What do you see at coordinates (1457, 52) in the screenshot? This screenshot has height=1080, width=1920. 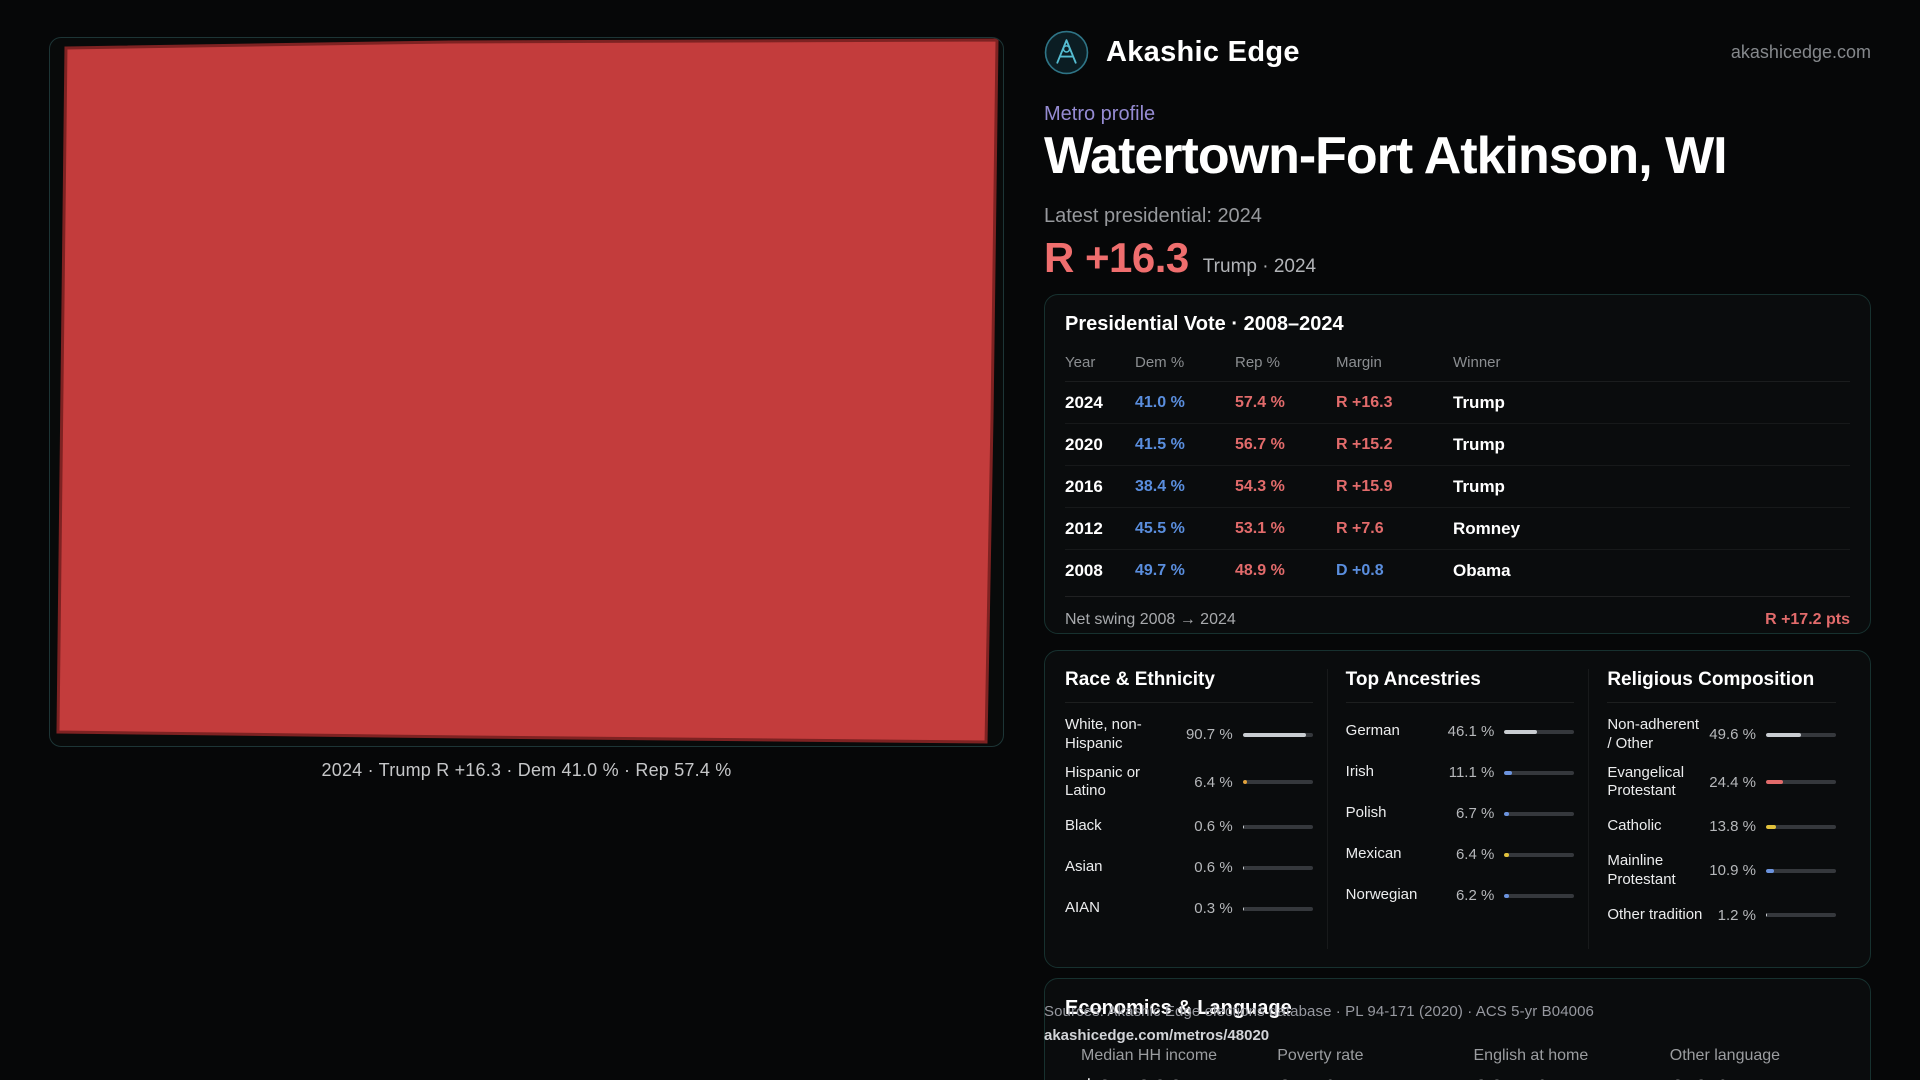 I see `site-header: Akashic Edge akashicedge.com` at bounding box center [1457, 52].